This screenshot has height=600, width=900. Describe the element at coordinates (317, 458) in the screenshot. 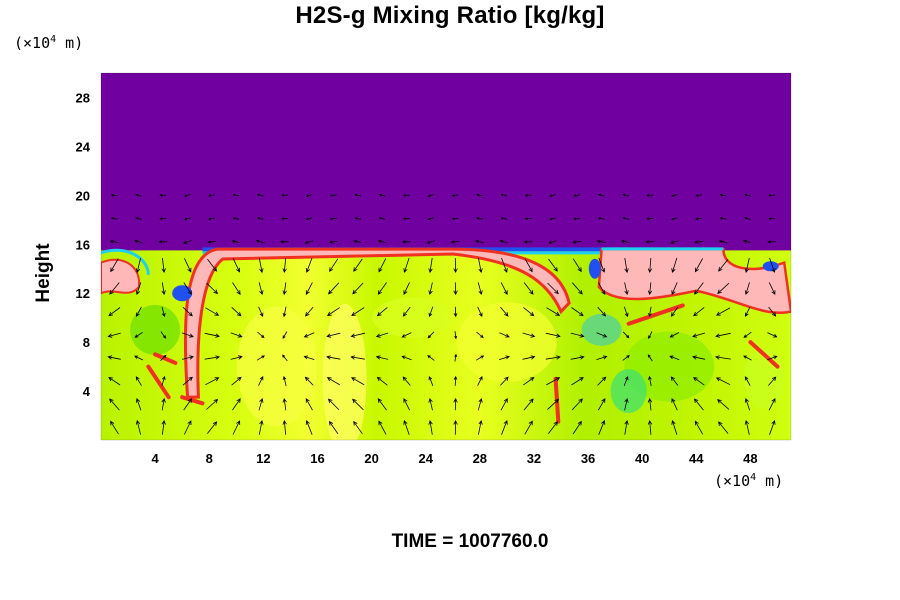

I see `x-tick-label: 16` at that location.